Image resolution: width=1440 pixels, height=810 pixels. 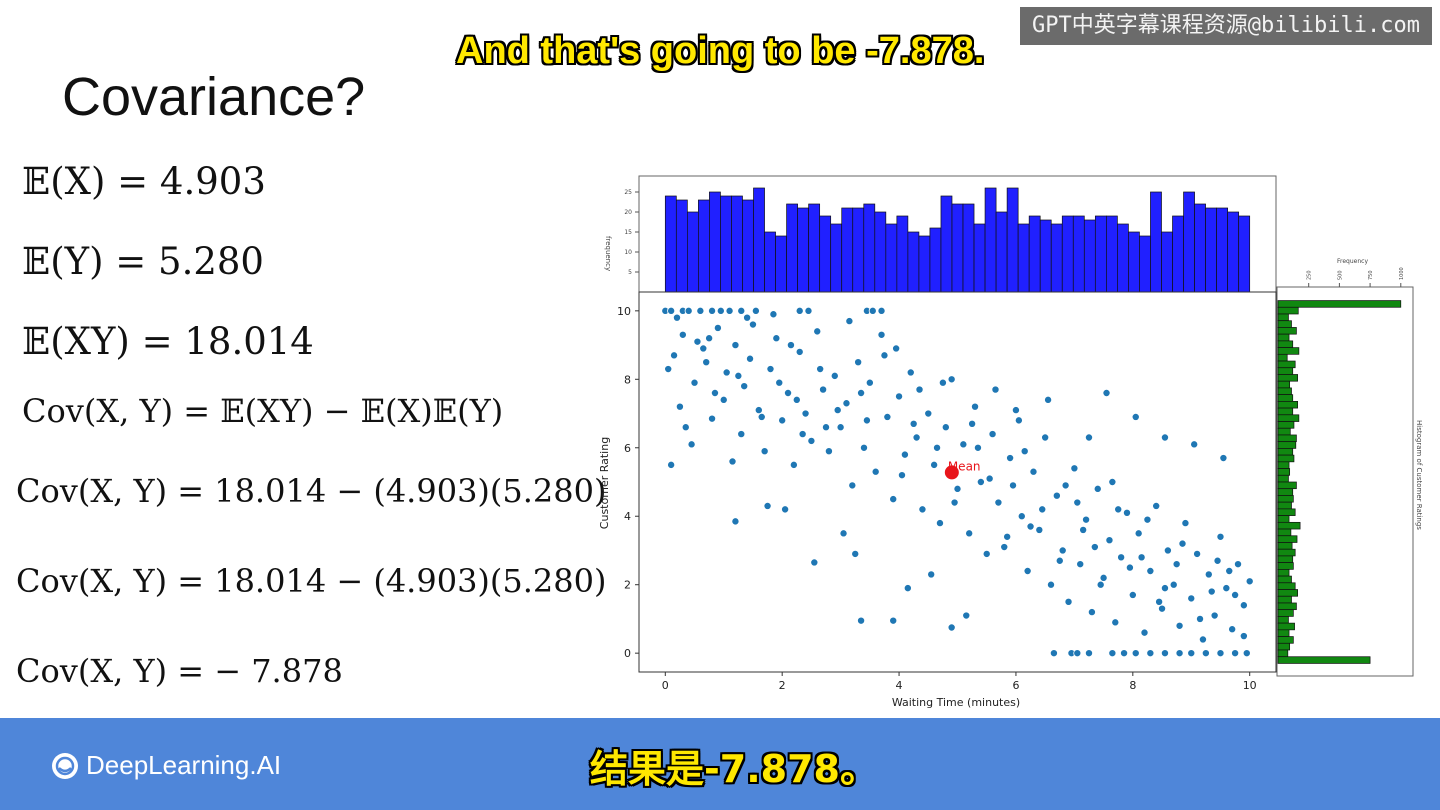 What do you see at coordinates (165, 765) in the screenshot?
I see `deeplearning-ai-logo: DeepLearning.AI` at bounding box center [165, 765].